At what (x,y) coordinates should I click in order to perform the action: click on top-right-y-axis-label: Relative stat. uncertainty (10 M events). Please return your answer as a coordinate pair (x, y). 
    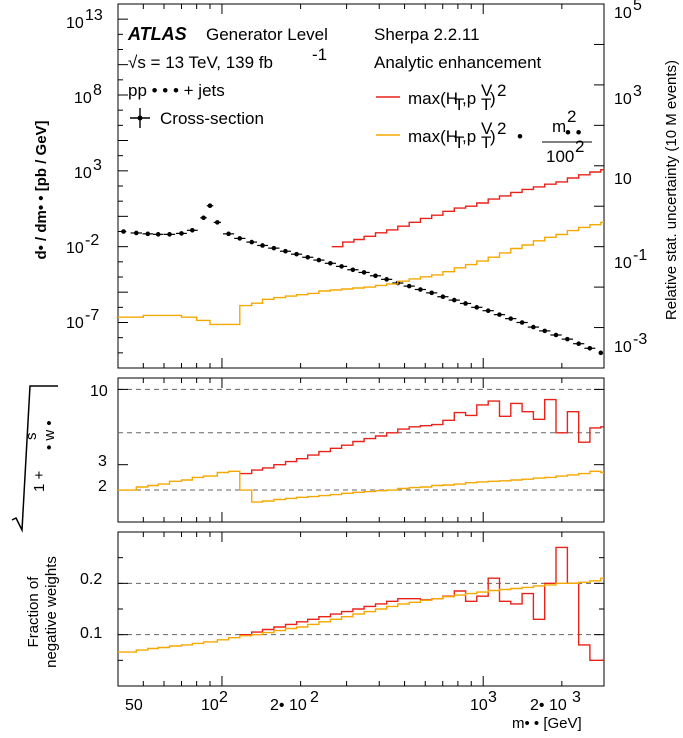
    Looking at the image, I should click on (671, 190).